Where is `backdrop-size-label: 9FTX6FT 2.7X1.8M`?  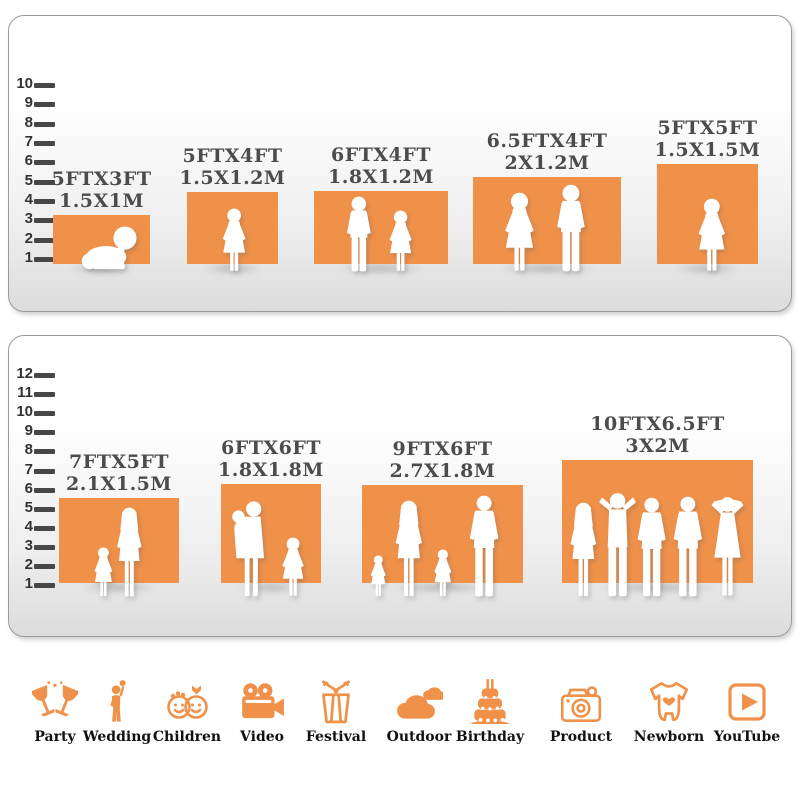
backdrop-size-label: 9FTX6FT 2.7X1.8M is located at coordinates (443, 460).